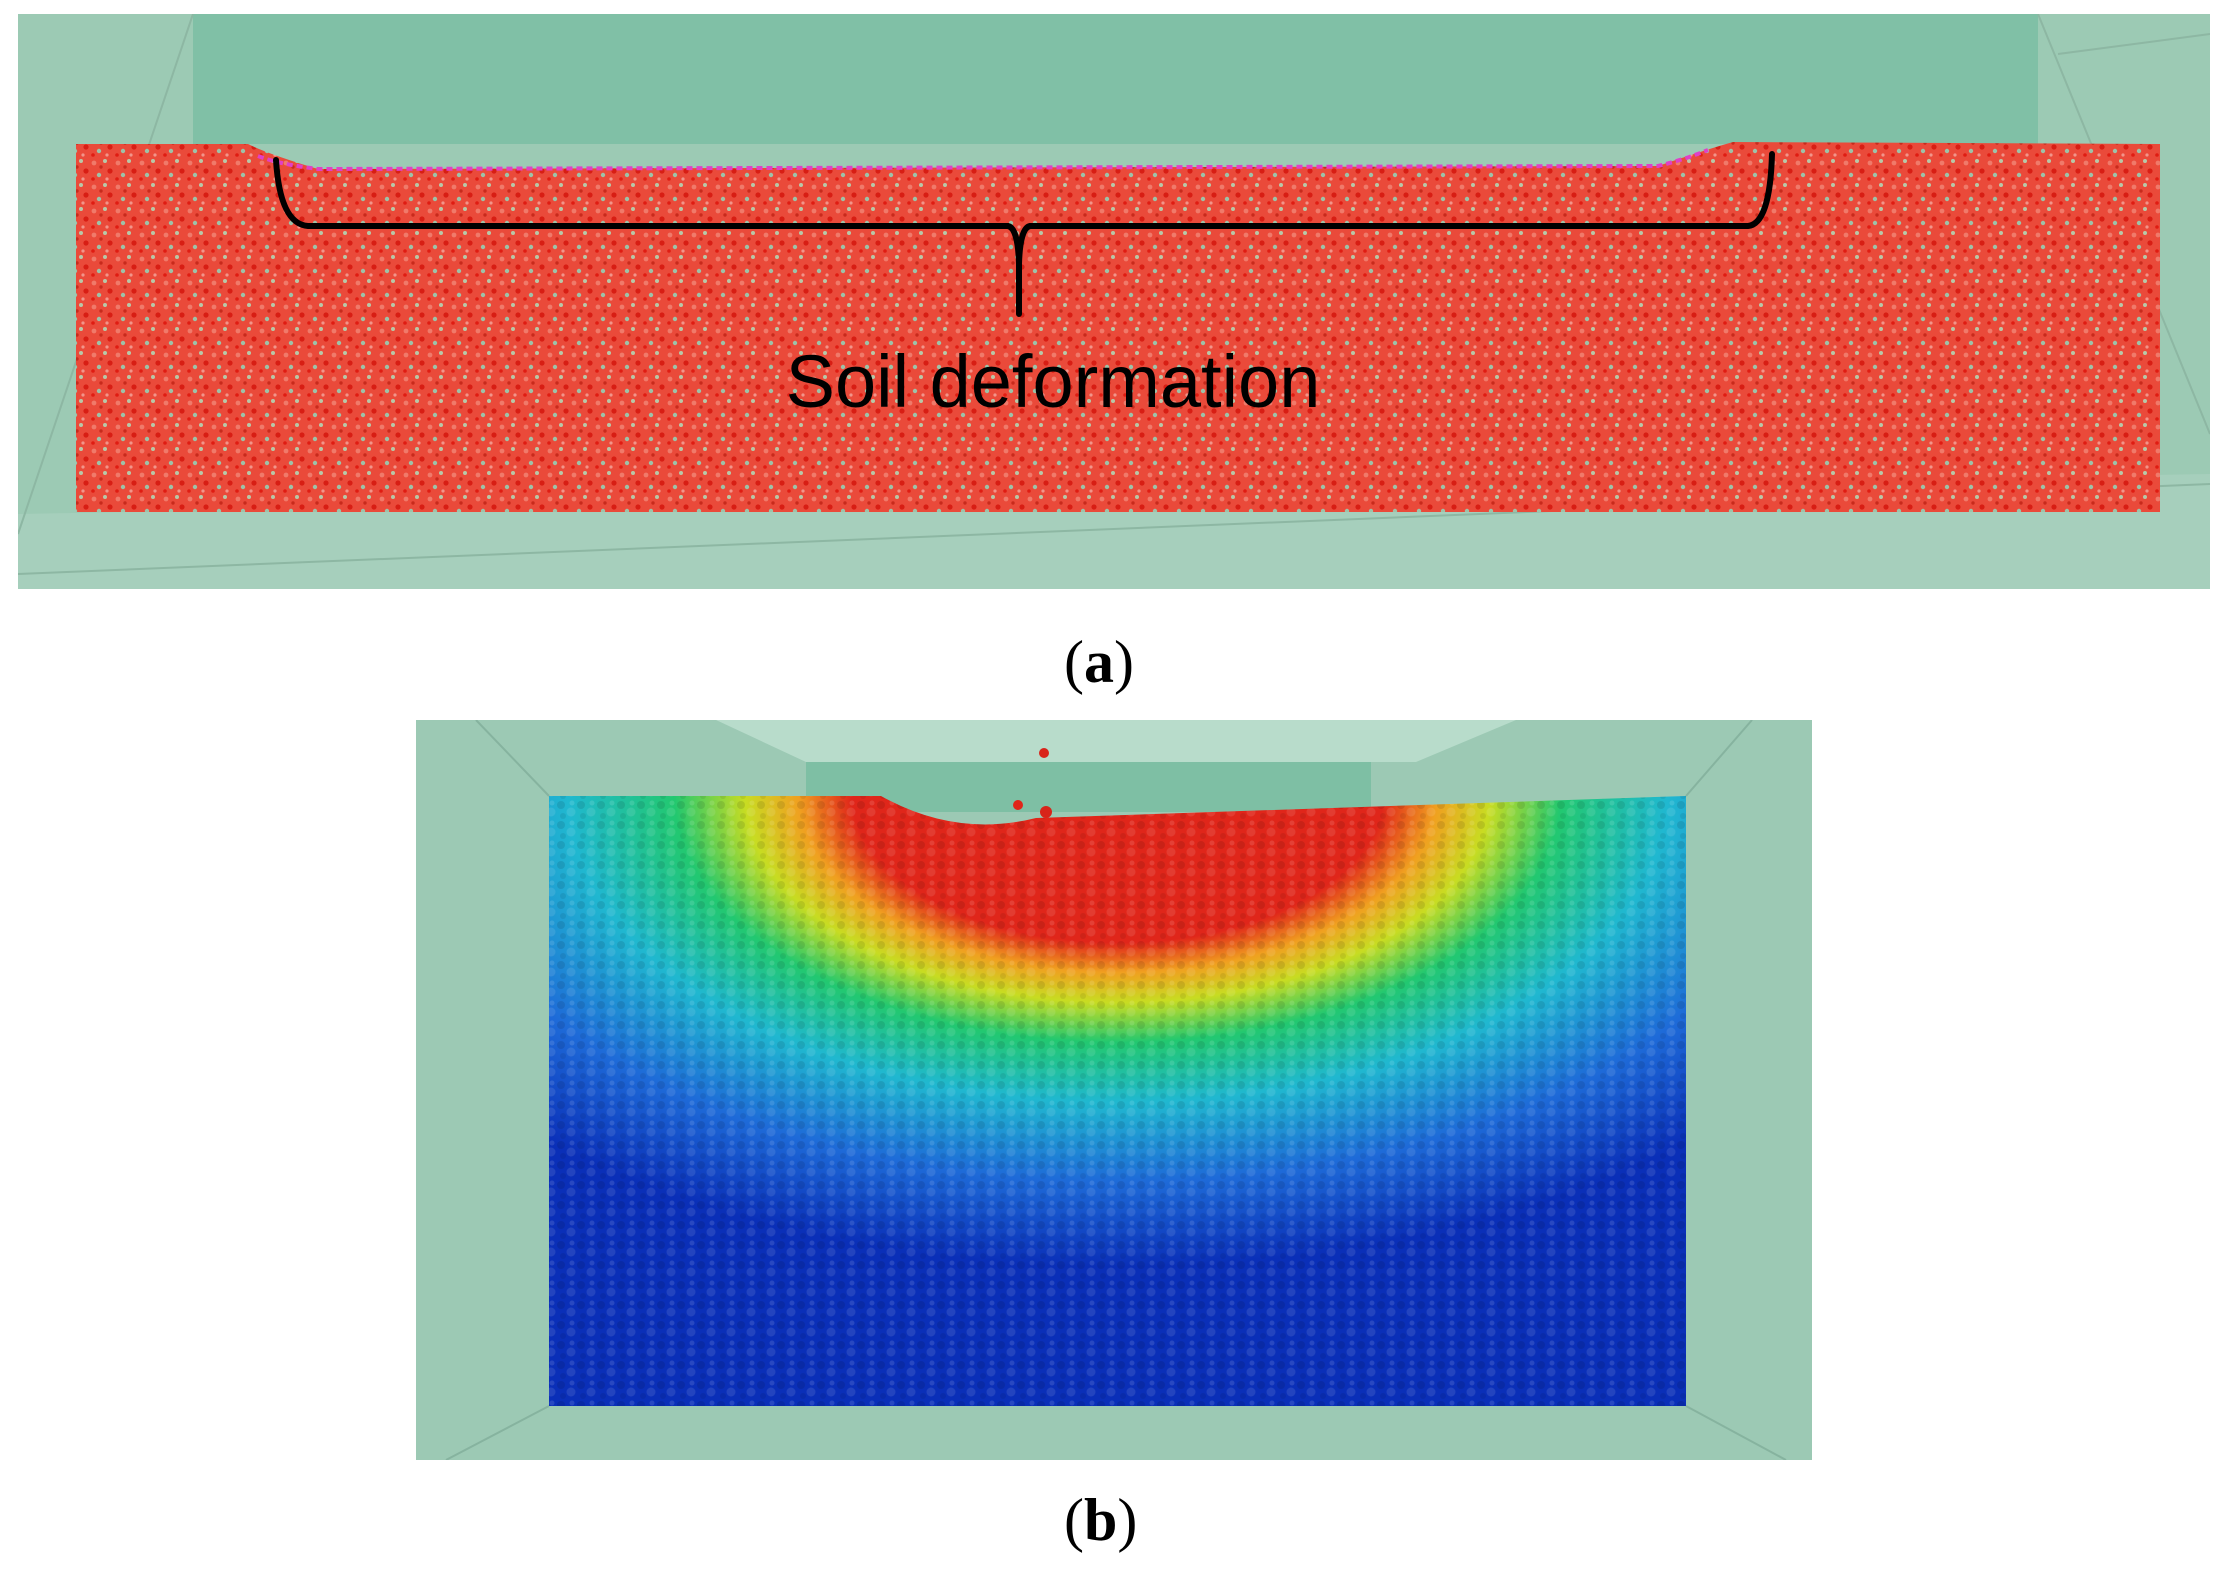 The height and width of the screenshot is (1581, 2226). What do you see at coordinates (1053, 381) in the screenshot?
I see `soil-deformation-label: Soil deformation` at bounding box center [1053, 381].